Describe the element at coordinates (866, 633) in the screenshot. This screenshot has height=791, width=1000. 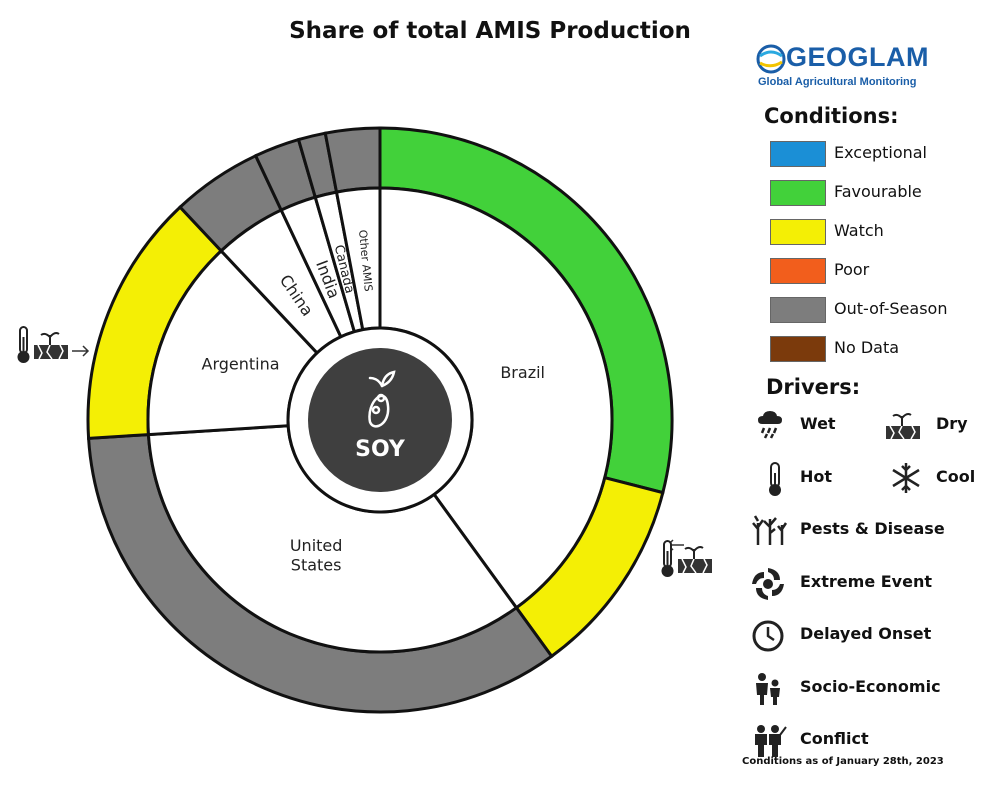
I see `driver-label: Delayed Onset` at that location.